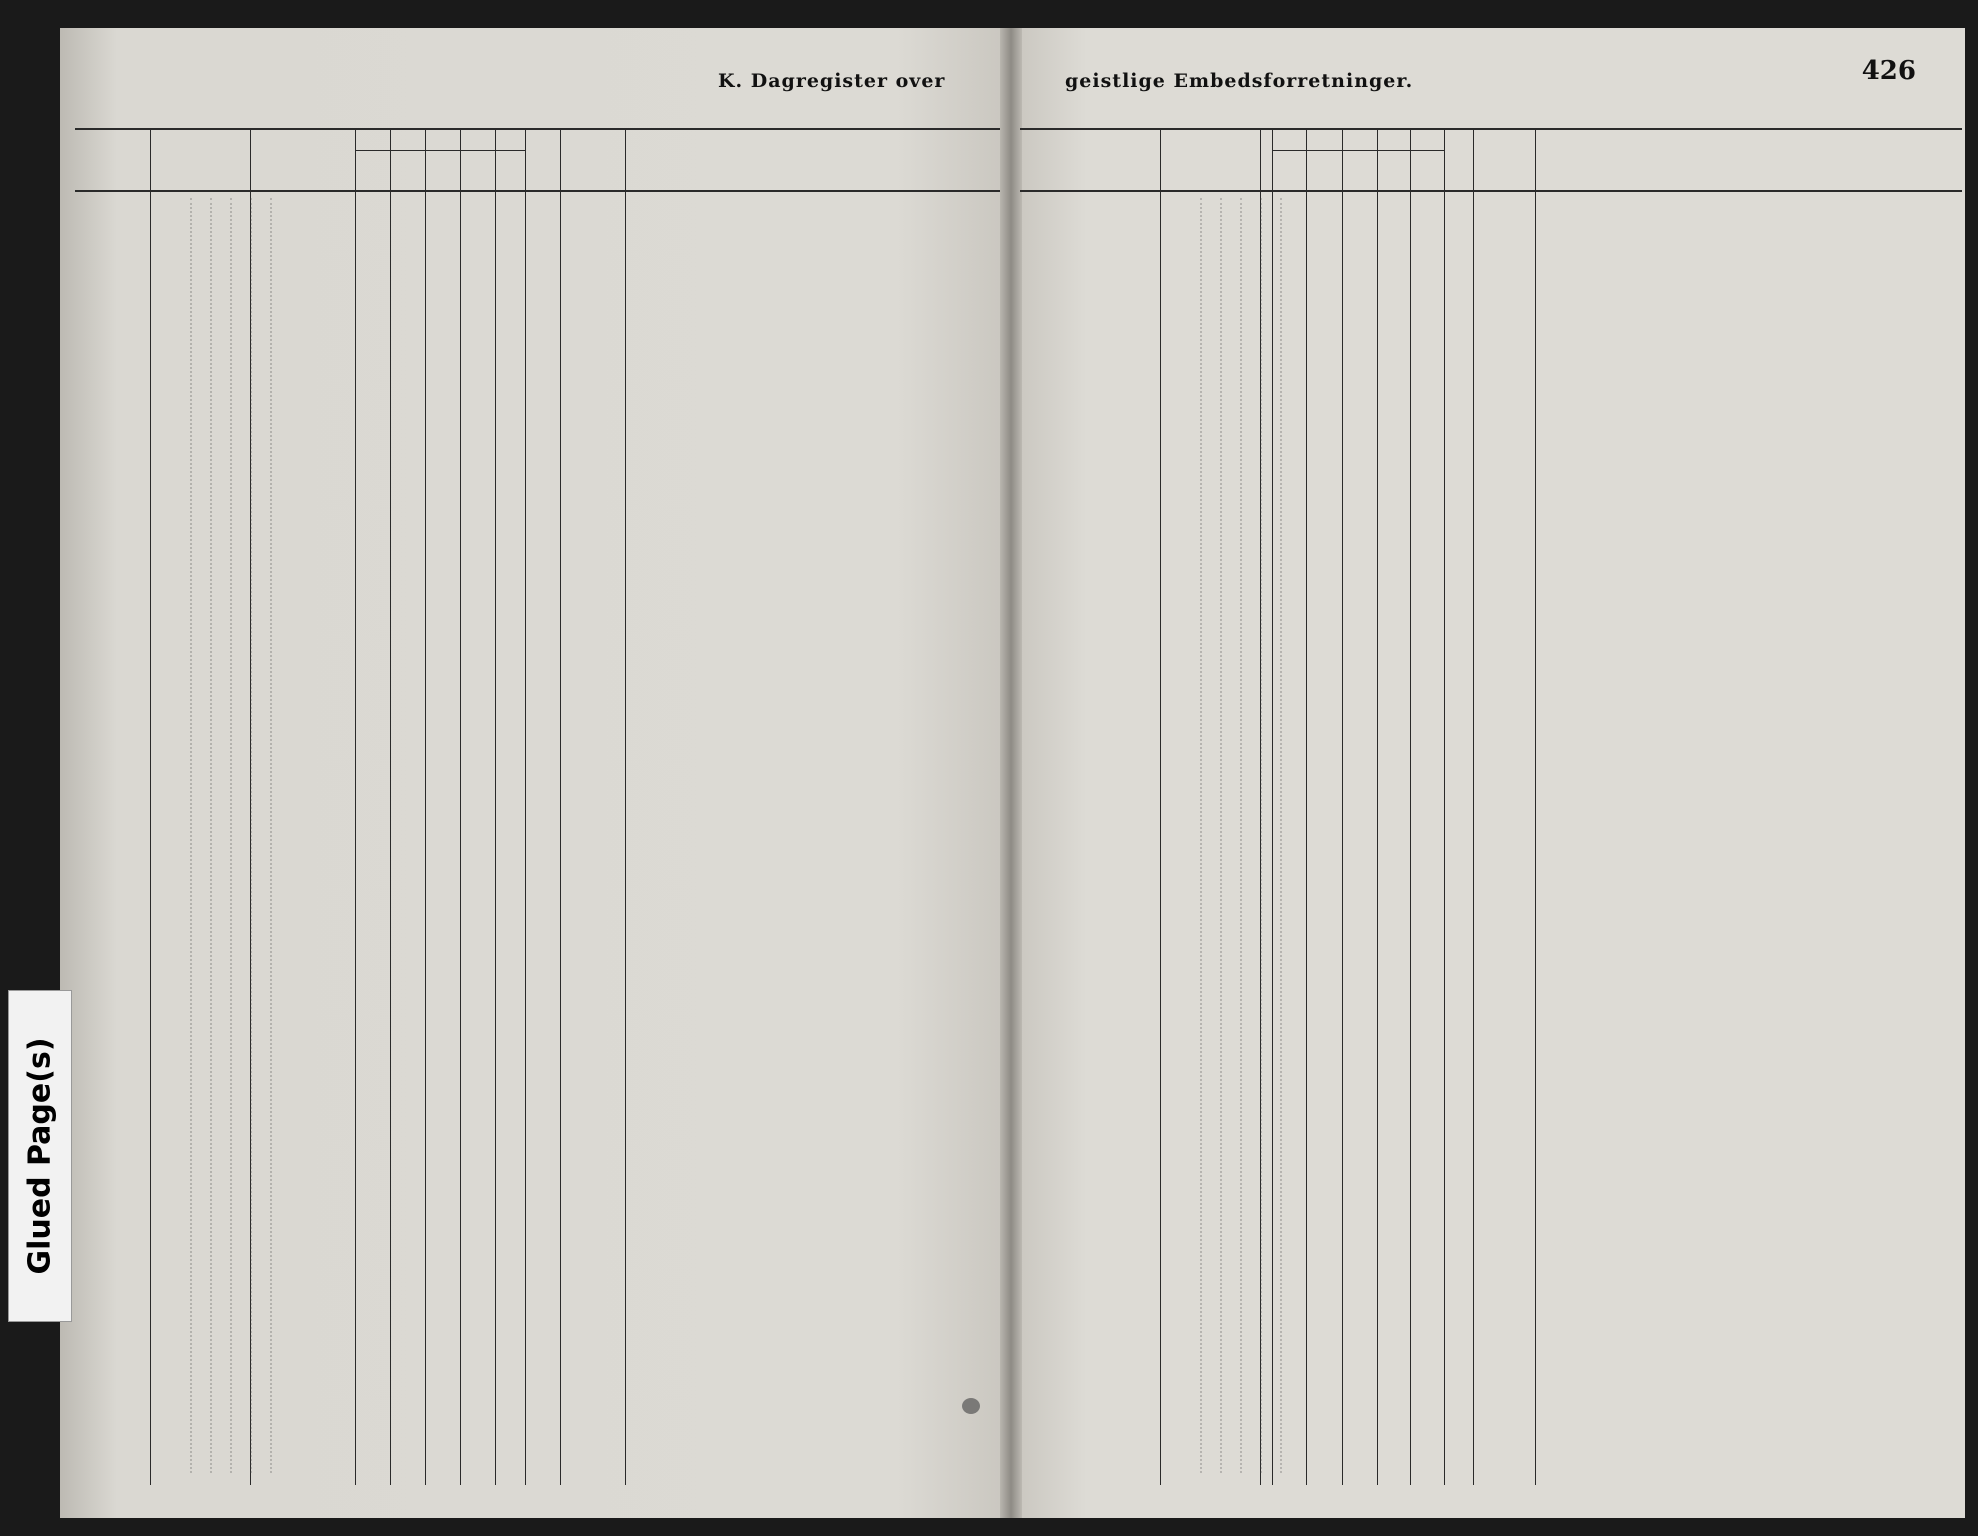 The width and height of the screenshot is (1978, 1536). Describe the element at coordinates (1491, 129) in the screenshot. I see `table-top-rule-right` at that location.